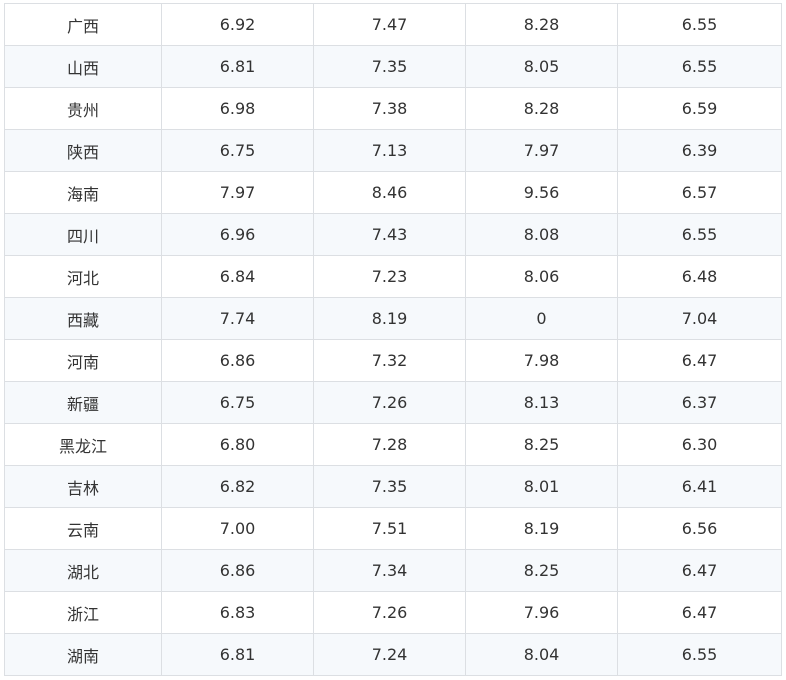 This screenshot has width=786, height=680. What do you see at coordinates (83, 150) in the screenshot?
I see `cell-province: 陕西` at bounding box center [83, 150].